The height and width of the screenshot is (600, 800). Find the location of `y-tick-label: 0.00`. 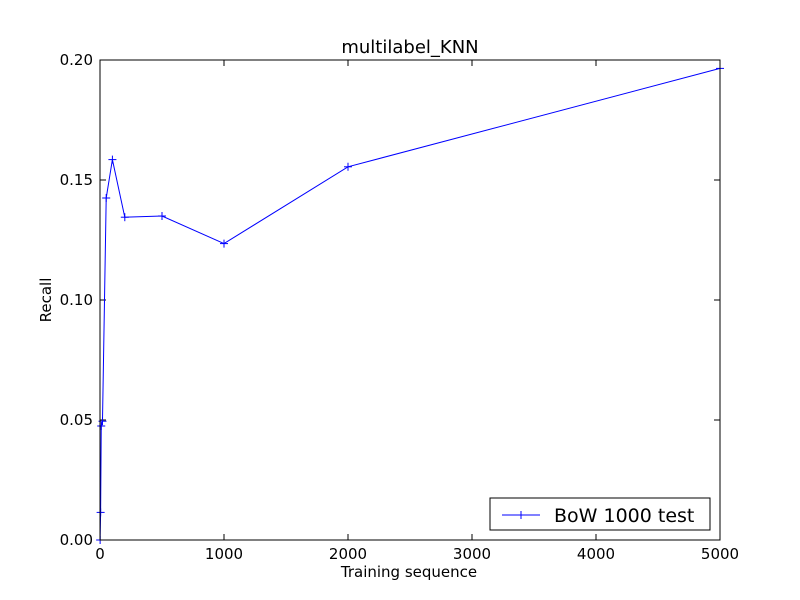

y-tick-label: 0.00 is located at coordinates (76, 540).